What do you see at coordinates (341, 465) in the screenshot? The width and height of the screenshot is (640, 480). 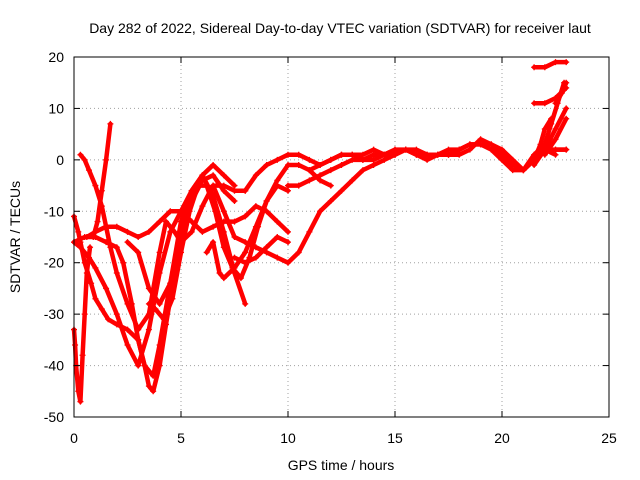 I see `x-axis-label: GPS time / hours` at bounding box center [341, 465].